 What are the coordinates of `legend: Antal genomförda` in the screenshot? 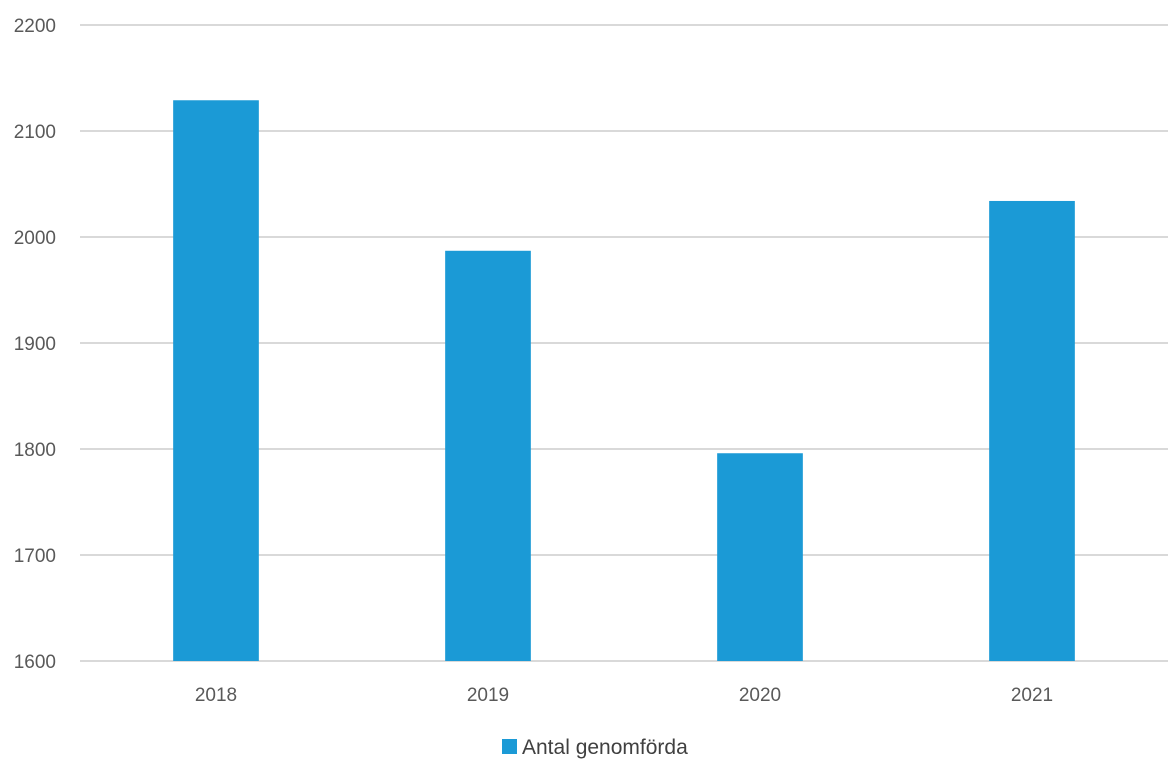 It's located at (595, 747).